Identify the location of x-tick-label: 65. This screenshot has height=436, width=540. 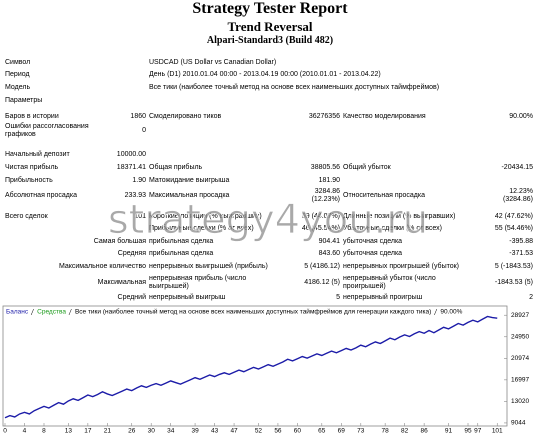
(322, 431).